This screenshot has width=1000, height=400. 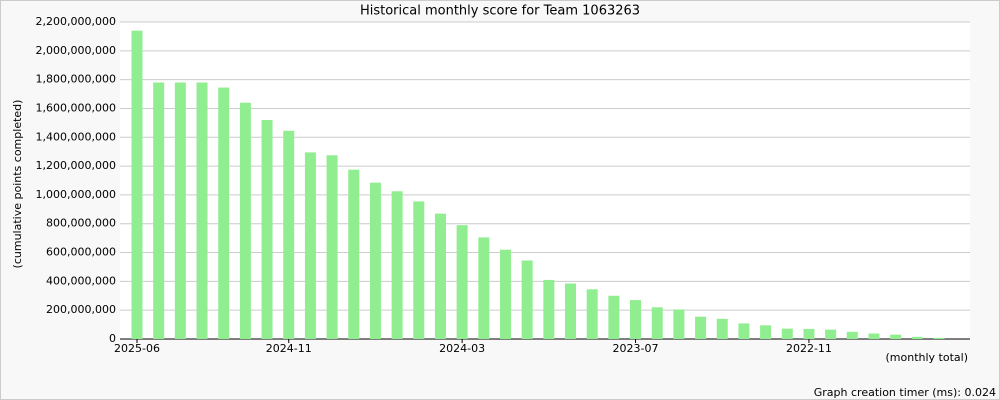 What do you see at coordinates (137, 348) in the screenshot?
I see `x-tick-label: 2025-06` at bounding box center [137, 348].